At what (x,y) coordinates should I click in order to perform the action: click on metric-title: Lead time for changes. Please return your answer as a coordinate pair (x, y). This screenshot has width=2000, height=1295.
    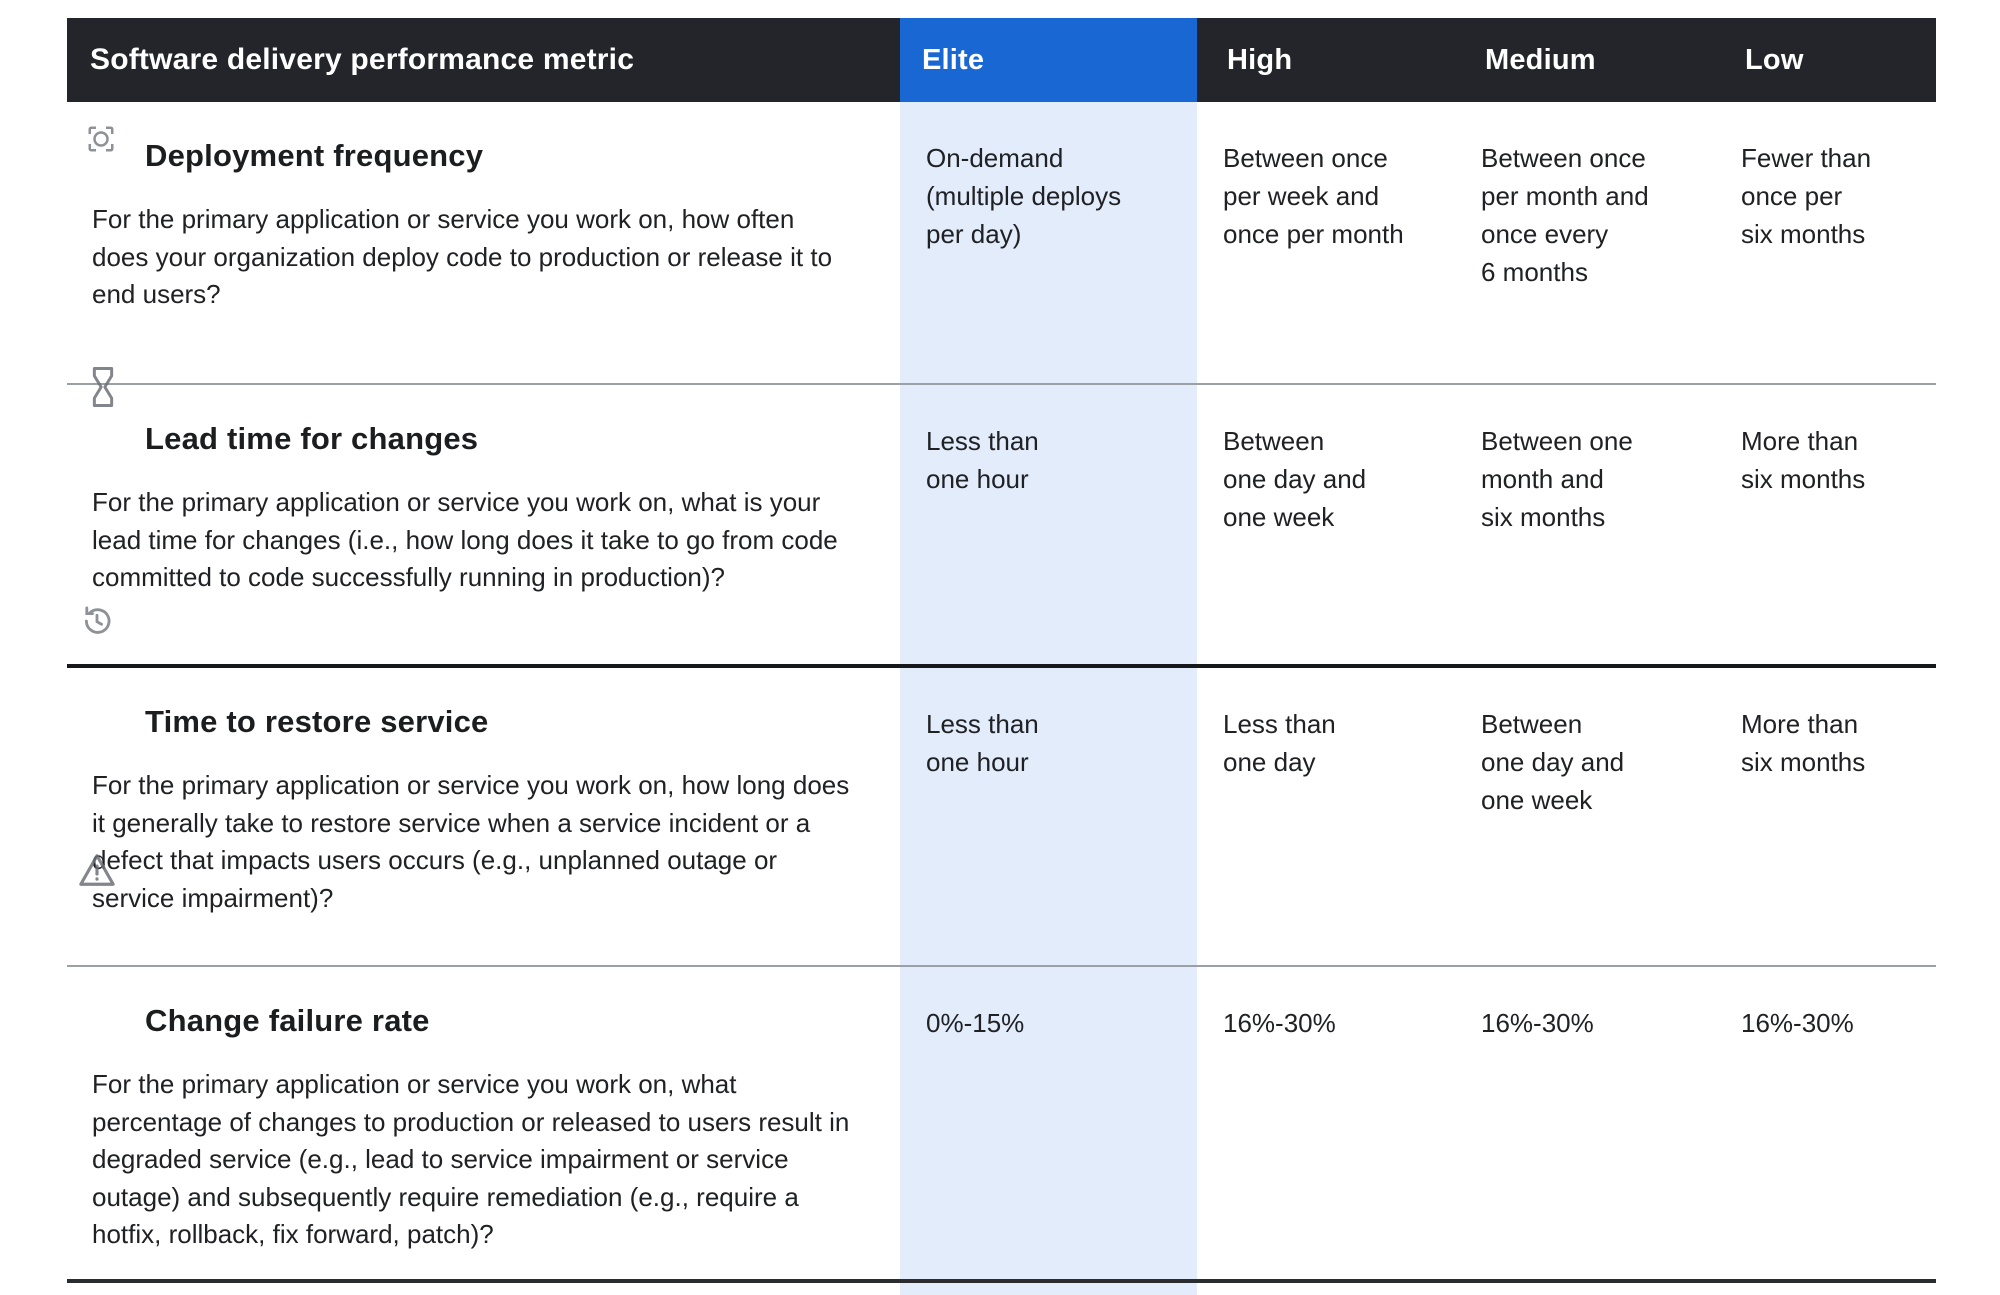
    Looking at the image, I should click on (312, 438).